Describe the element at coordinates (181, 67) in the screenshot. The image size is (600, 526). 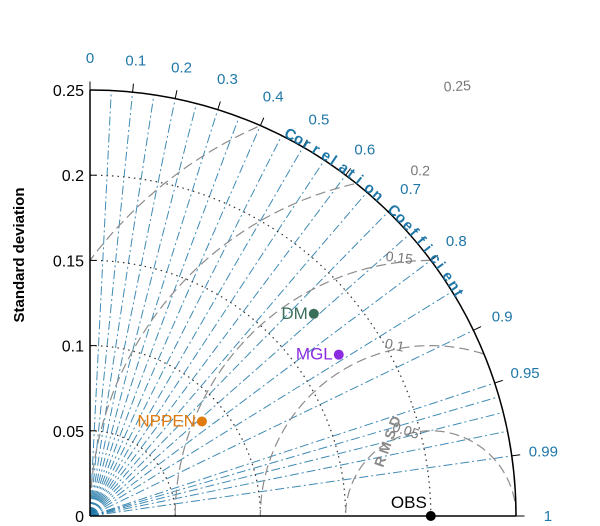
I see `corr-tick-label: 0.2` at that location.